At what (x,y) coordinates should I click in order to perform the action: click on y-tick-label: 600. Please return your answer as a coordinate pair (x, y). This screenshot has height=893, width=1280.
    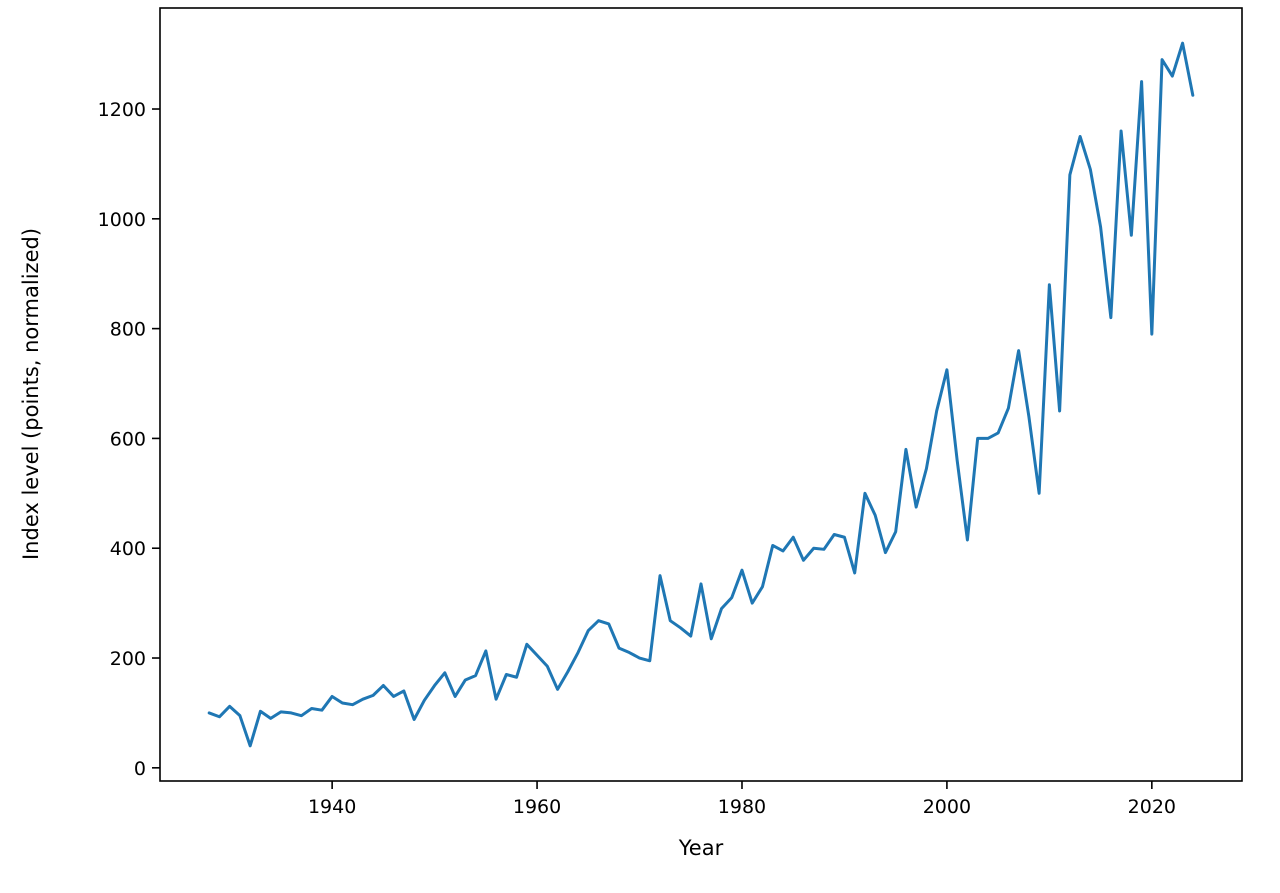
    Looking at the image, I should click on (128, 439).